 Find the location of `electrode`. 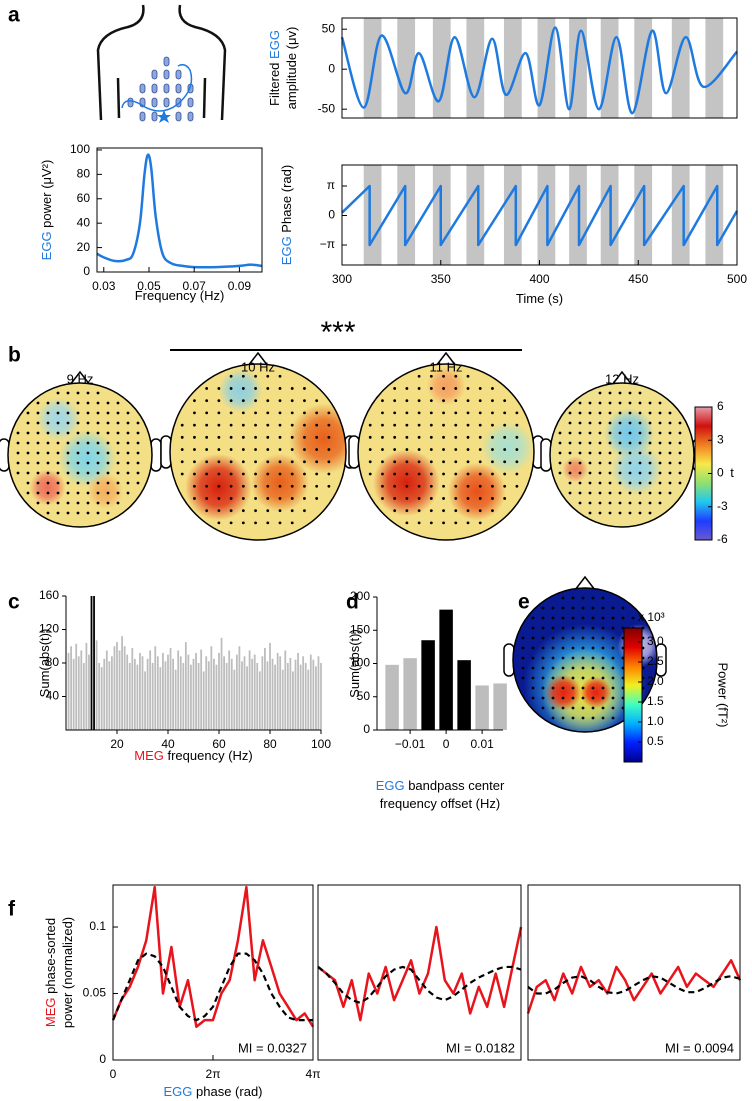

electrode is located at coordinates (190, 102).